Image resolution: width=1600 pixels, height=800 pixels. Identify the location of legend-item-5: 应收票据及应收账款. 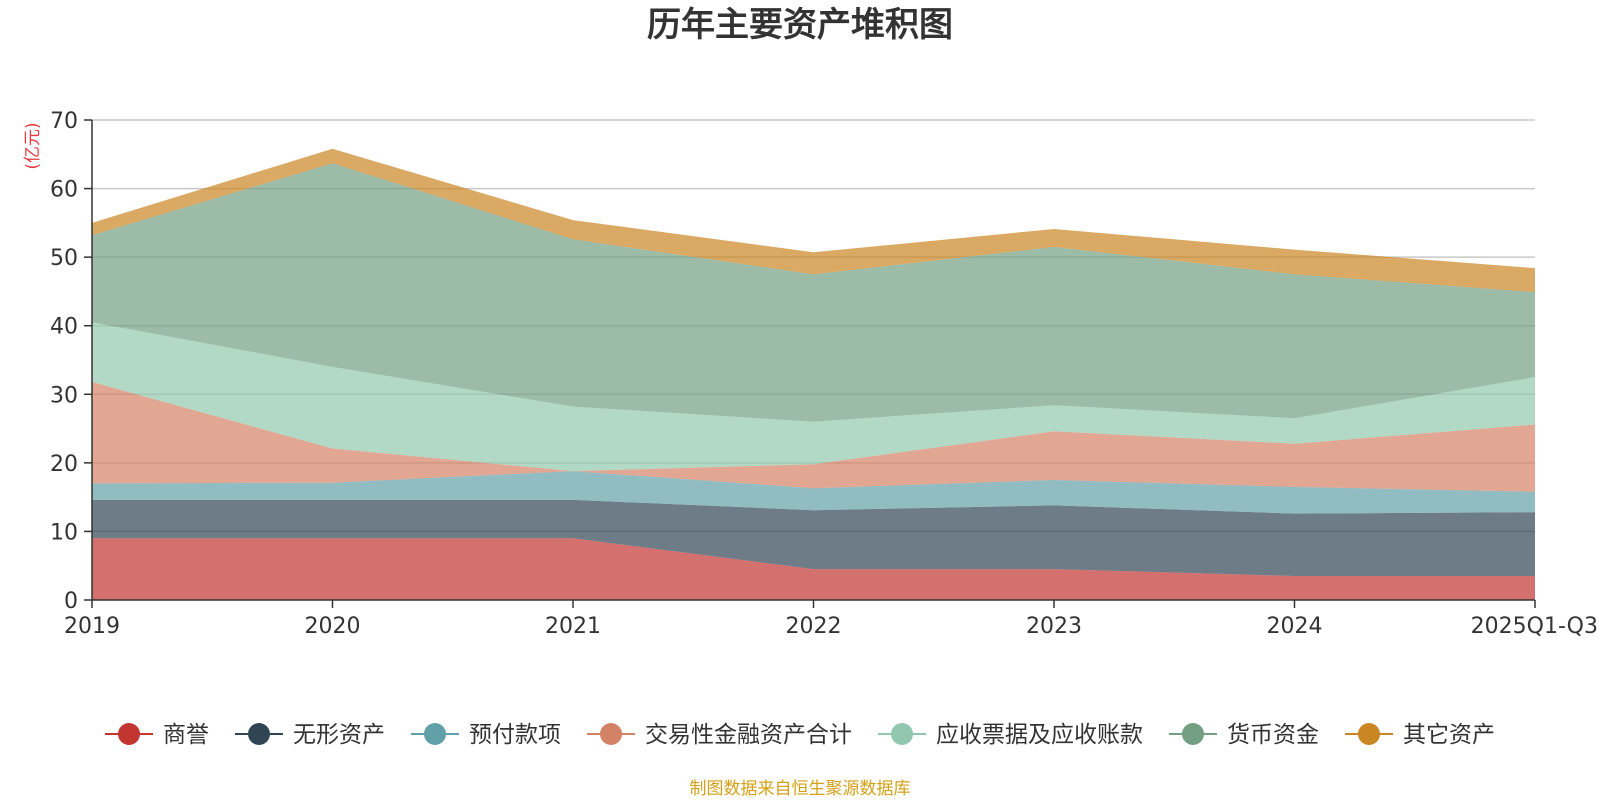
(1010, 735).